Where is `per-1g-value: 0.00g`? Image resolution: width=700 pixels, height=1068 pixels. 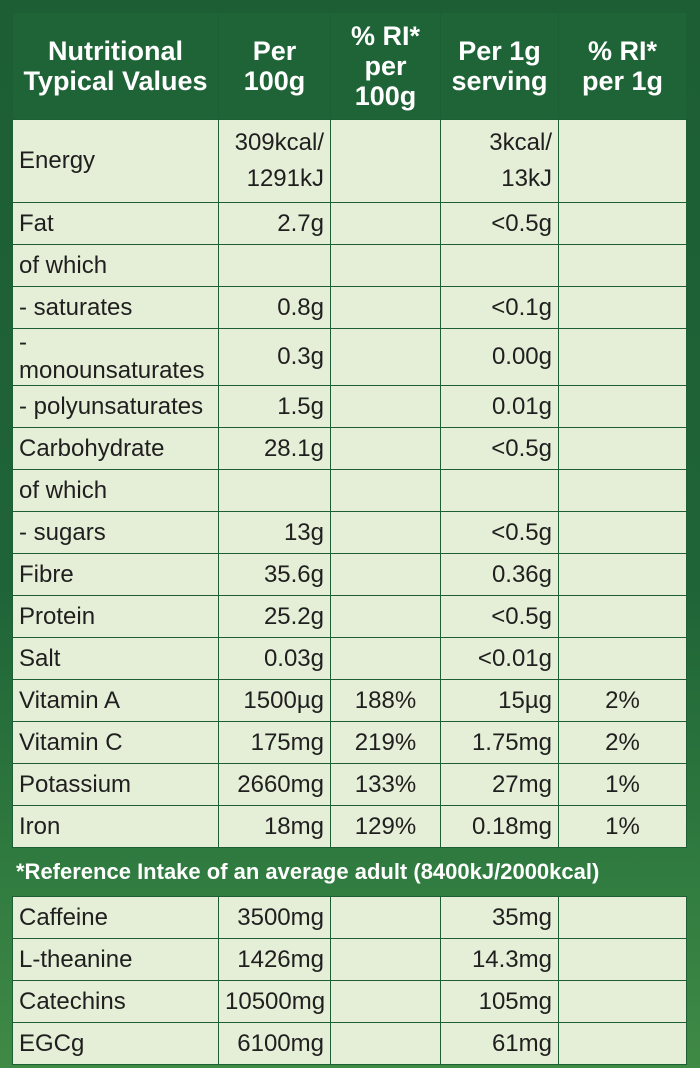
per-1g-value: 0.00g is located at coordinates (499, 357).